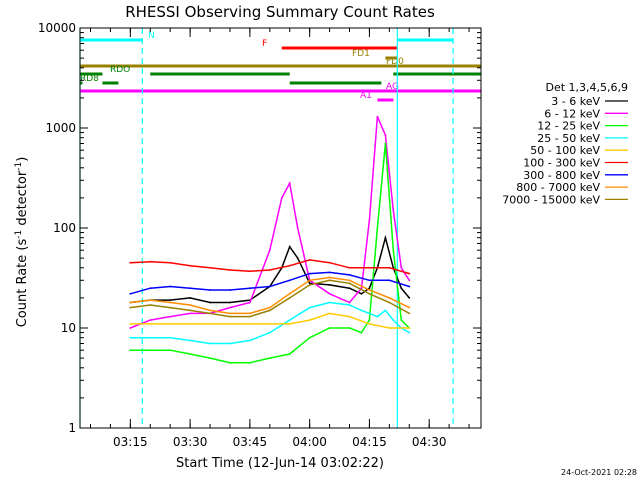 This screenshot has height=480, width=640. Describe the element at coordinates (280, 12) in the screenshot. I see `chart-title: RHESSI Observing Summary Count Rates` at that location.